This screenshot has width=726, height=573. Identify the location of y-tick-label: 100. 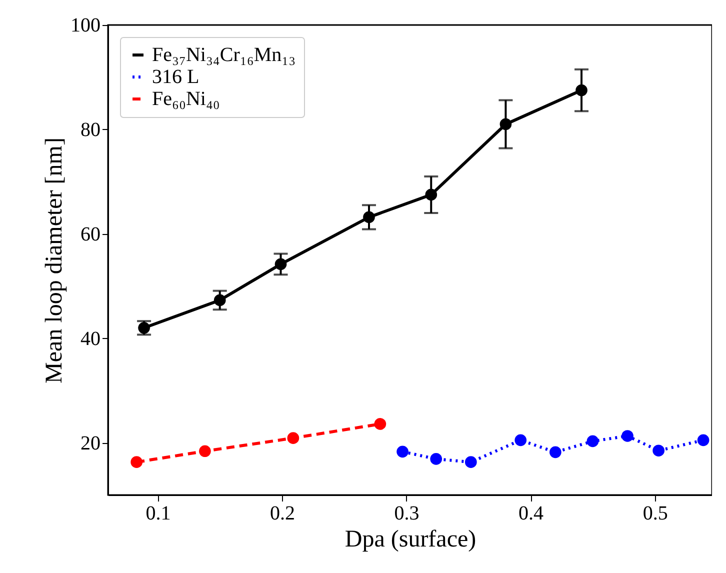
(85, 25).